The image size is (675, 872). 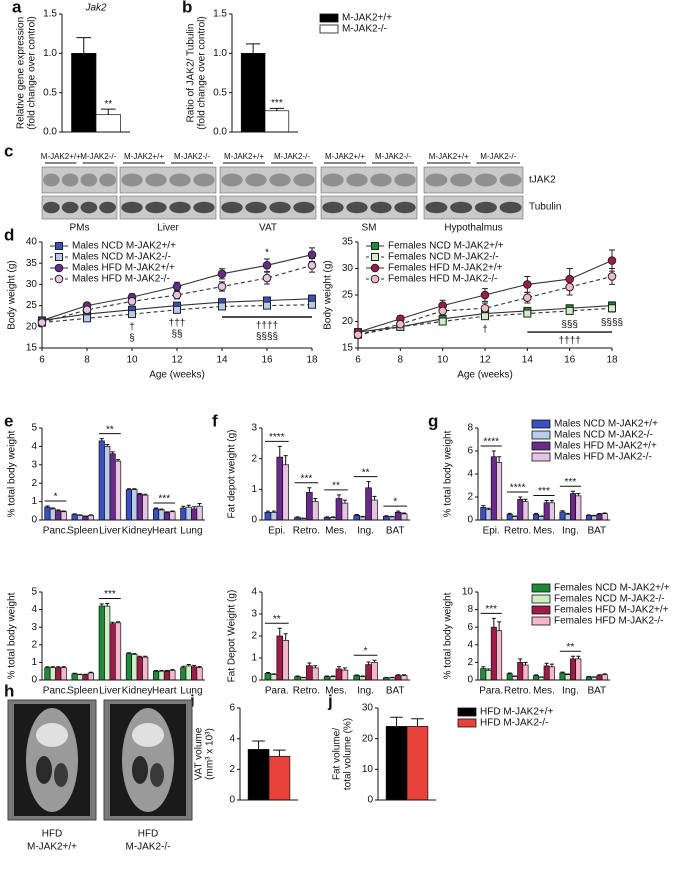 What do you see at coordinates (375, 257) in the screenshot?
I see `legend-marker` at bounding box center [375, 257].